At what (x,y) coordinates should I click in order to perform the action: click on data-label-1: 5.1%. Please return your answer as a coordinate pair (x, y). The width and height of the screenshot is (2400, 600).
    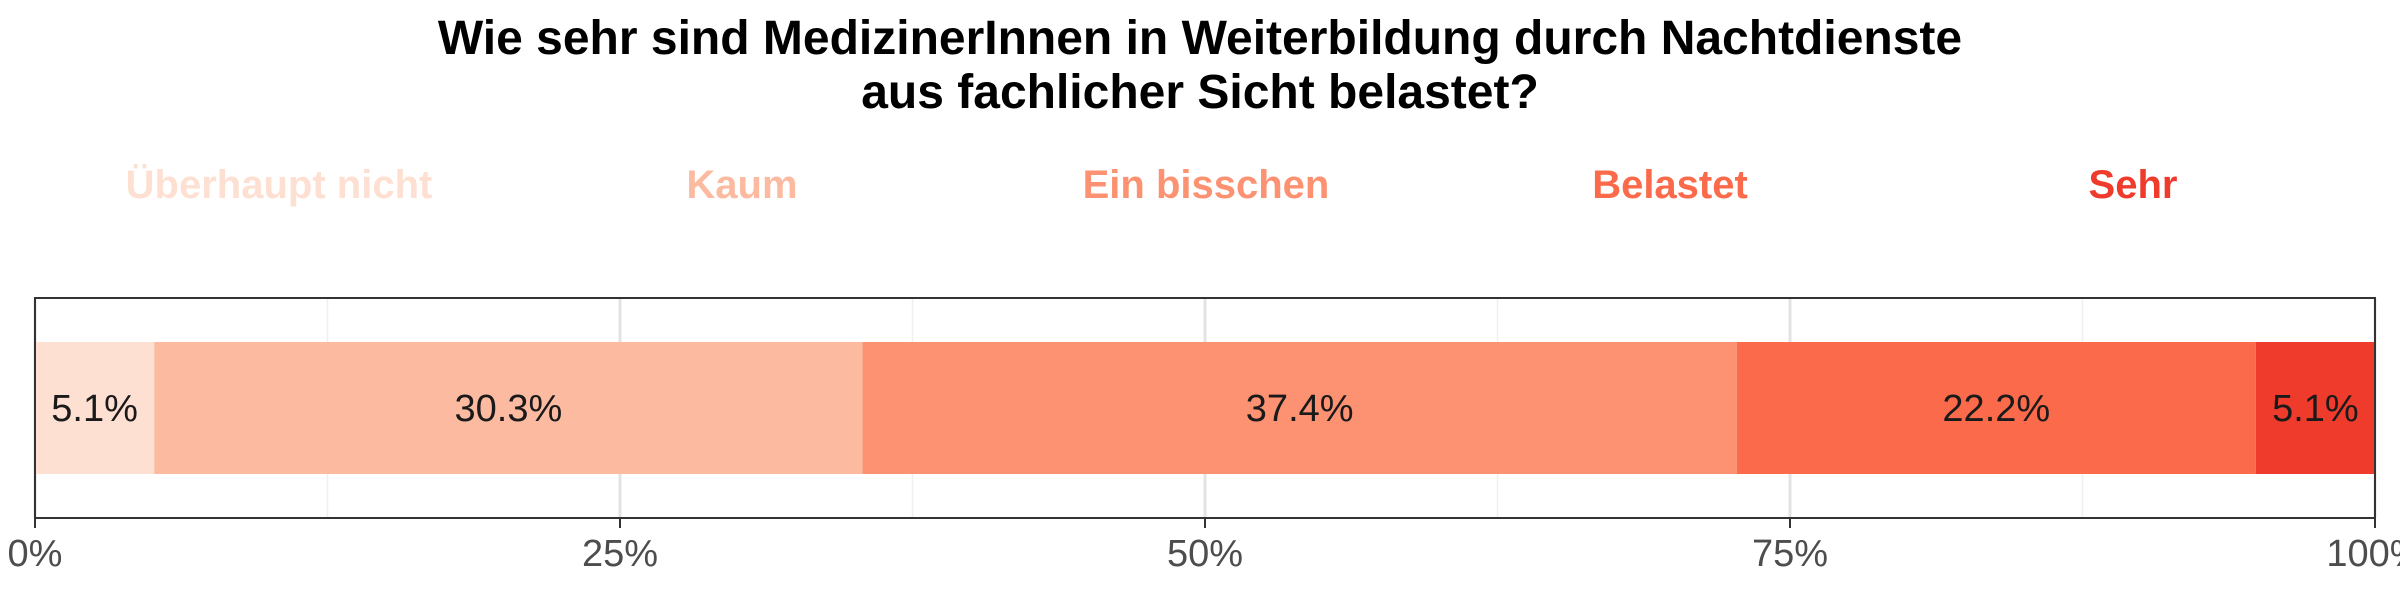
    Looking at the image, I should click on (94, 409).